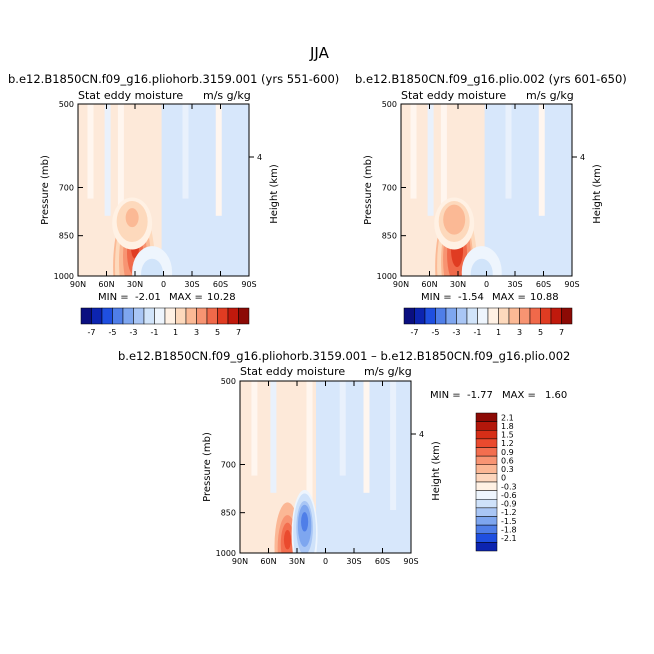 This screenshot has height=654, width=654. What do you see at coordinates (507, 443) in the screenshot?
I see `colorbar-label: 1.2` at bounding box center [507, 443].